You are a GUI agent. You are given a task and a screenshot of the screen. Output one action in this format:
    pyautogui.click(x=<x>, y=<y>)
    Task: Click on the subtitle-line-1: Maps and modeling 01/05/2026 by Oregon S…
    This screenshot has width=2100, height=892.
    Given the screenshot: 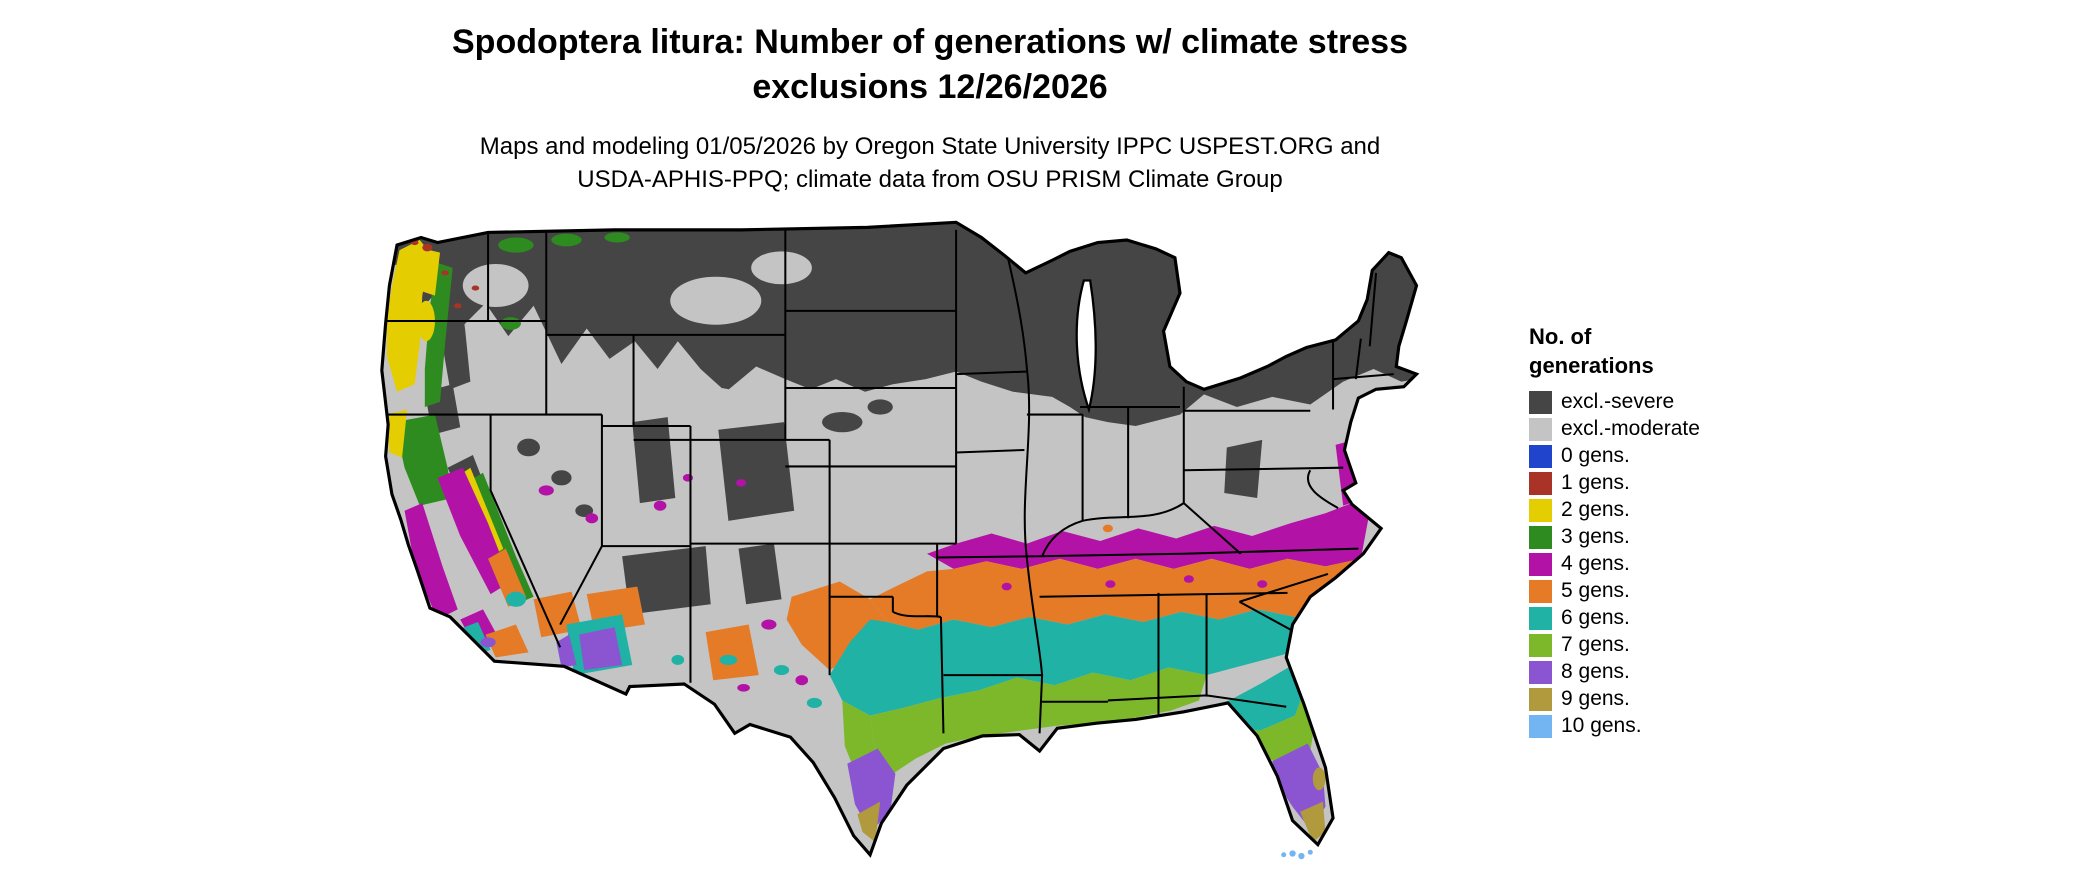 What is the action you would take?
    pyautogui.click(x=930, y=146)
    